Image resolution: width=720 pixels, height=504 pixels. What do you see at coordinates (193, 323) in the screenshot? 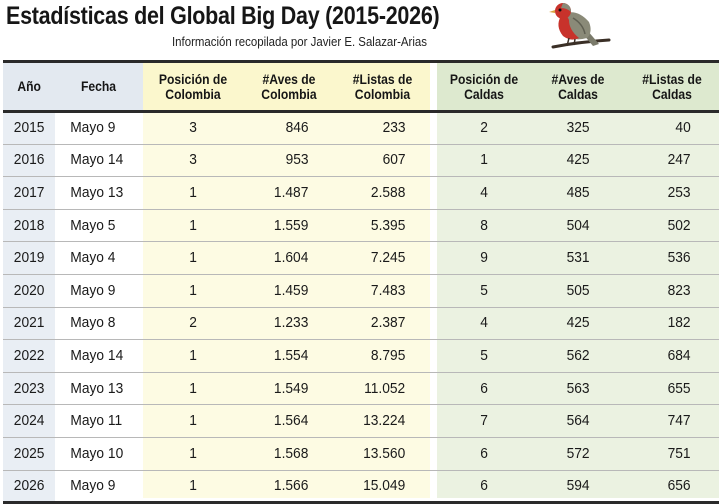
I see `cell-posicion-colombia: 2` at bounding box center [193, 323].